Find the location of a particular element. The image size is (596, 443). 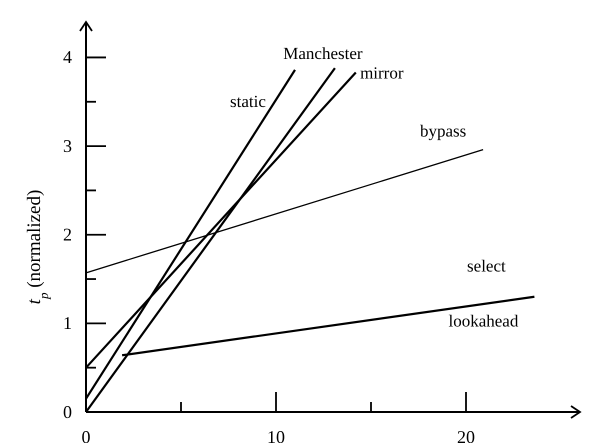

annotation: lookahead is located at coordinates (483, 321).